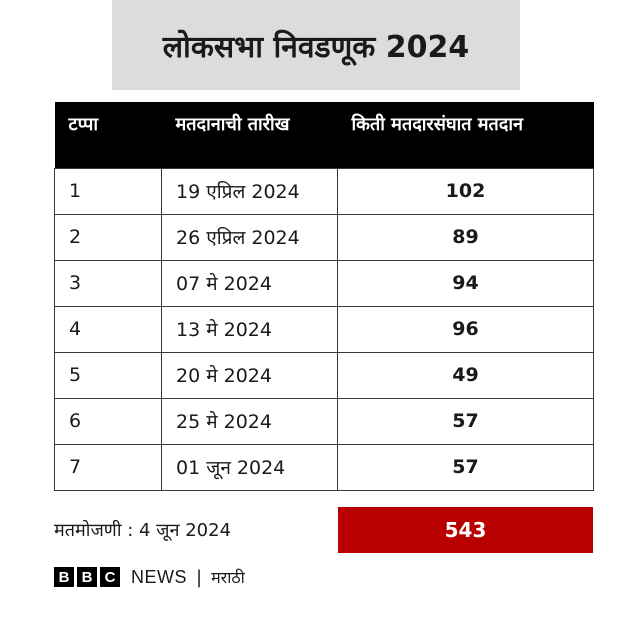  I want to click on table-row: 7 01 जून 2024 57, so click(324, 467).